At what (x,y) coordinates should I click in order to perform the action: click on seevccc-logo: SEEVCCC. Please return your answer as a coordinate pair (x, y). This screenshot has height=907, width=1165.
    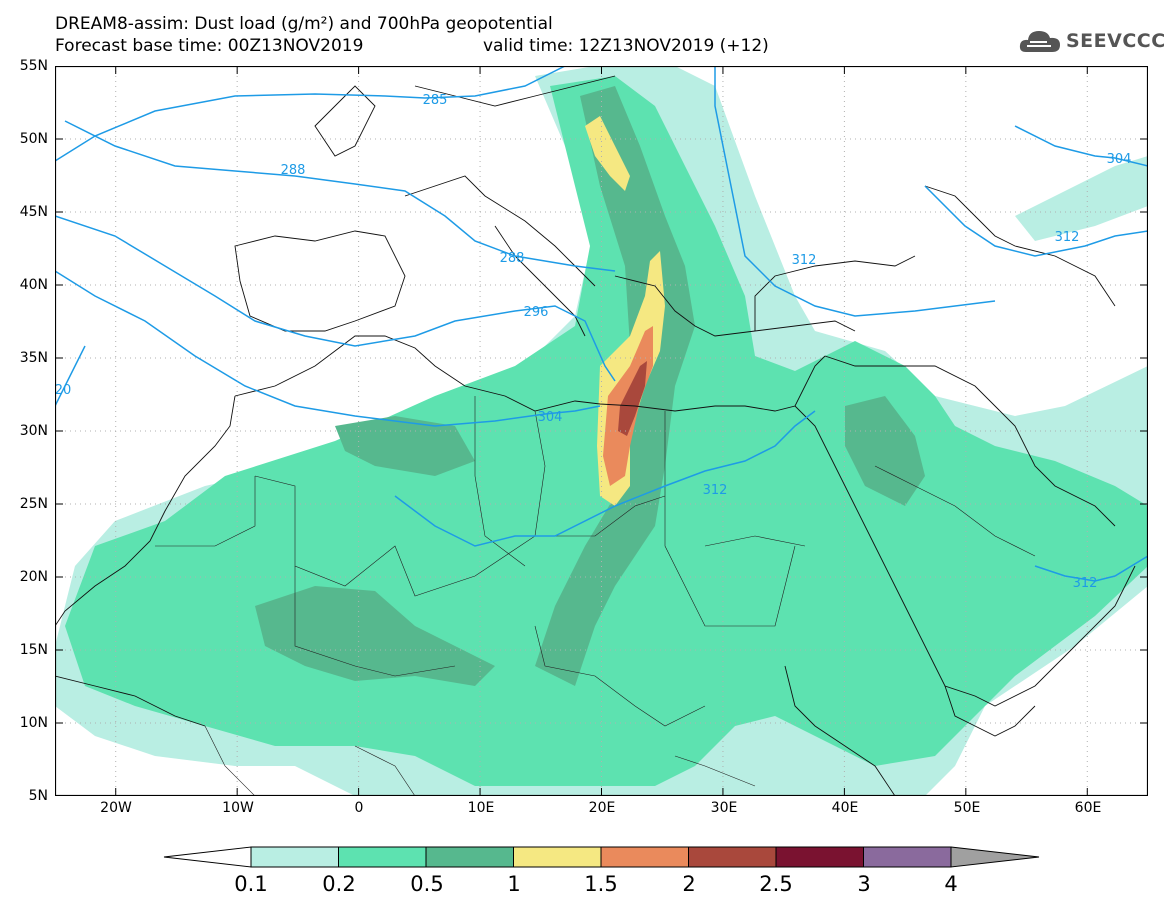
    Looking at the image, I should click on (1091, 41).